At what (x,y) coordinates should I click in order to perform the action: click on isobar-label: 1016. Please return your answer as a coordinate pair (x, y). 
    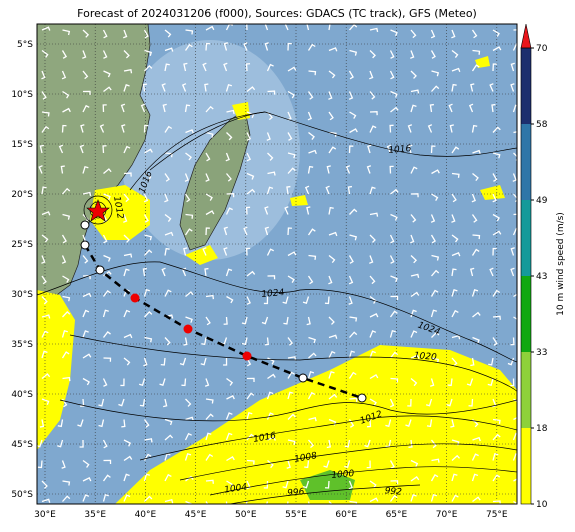
    Looking at the image, I should click on (265, 438).